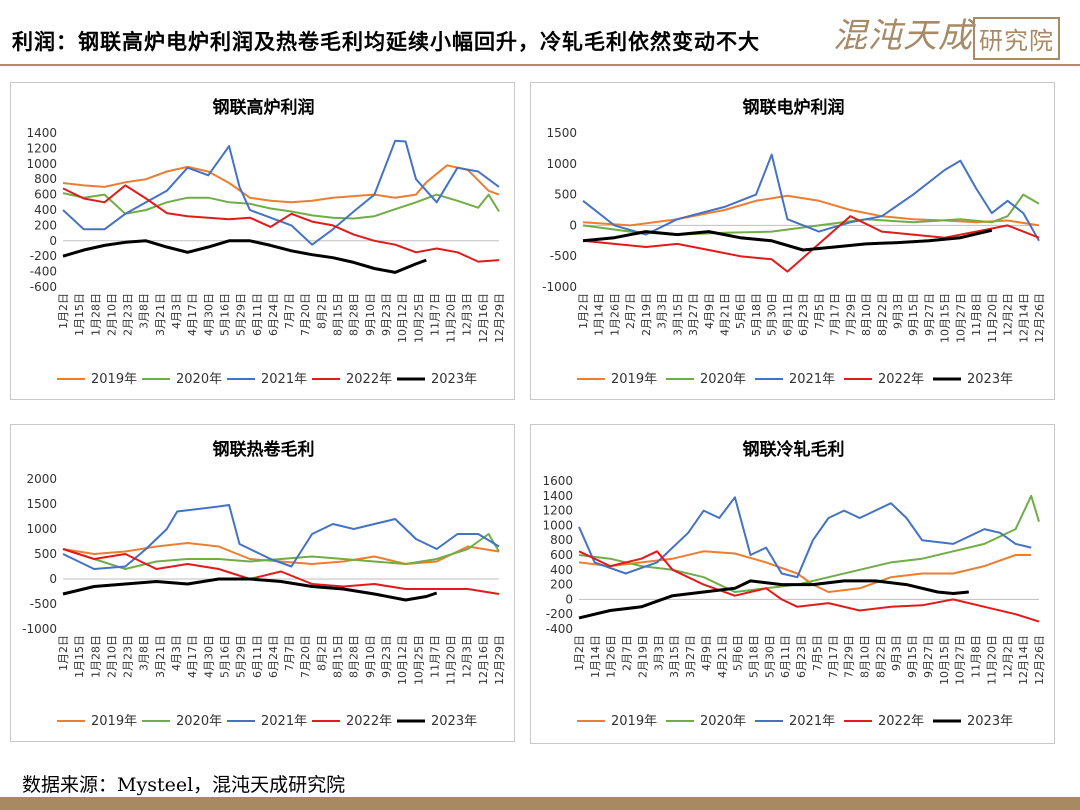 The image size is (1080, 810). Describe the element at coordinates (160, 656) in the screenshot. I see `x-tick-label: 3月21日` at that location.